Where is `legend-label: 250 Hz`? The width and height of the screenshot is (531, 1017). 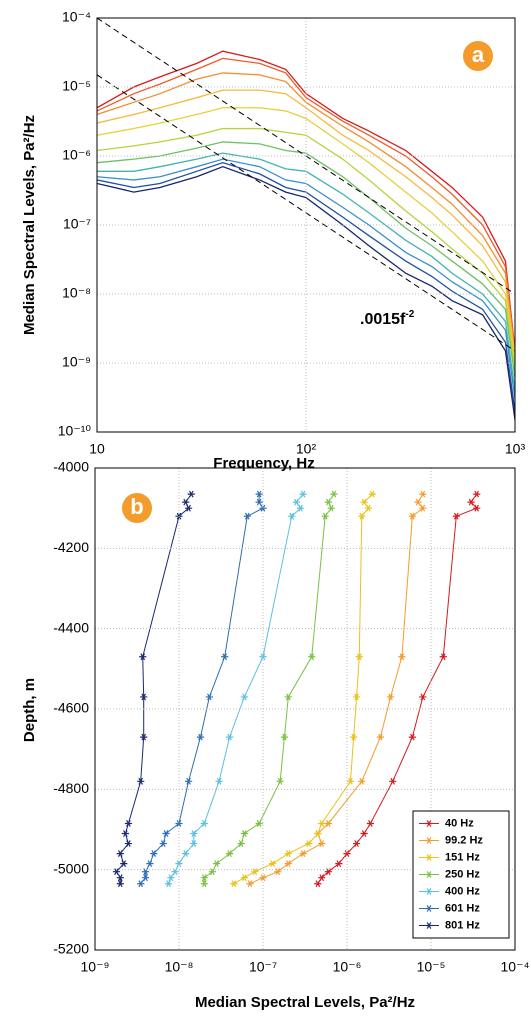
legend-label: 250 Hz is located at coordinates (462, 874).